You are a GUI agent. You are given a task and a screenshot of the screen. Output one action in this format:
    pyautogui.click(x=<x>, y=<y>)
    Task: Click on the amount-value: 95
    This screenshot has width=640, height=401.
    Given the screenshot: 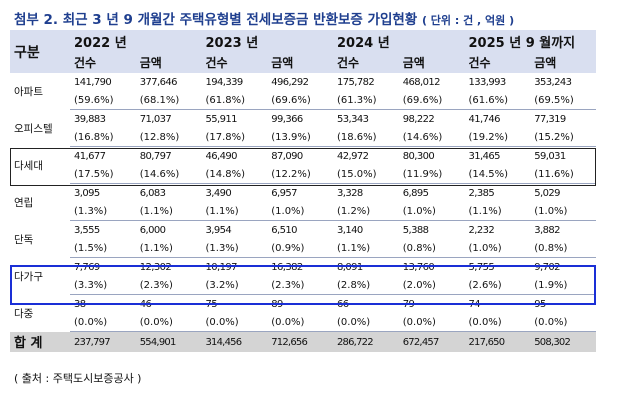 What is the action you would take?
    pyautogui.click(x=540, y=304)
    